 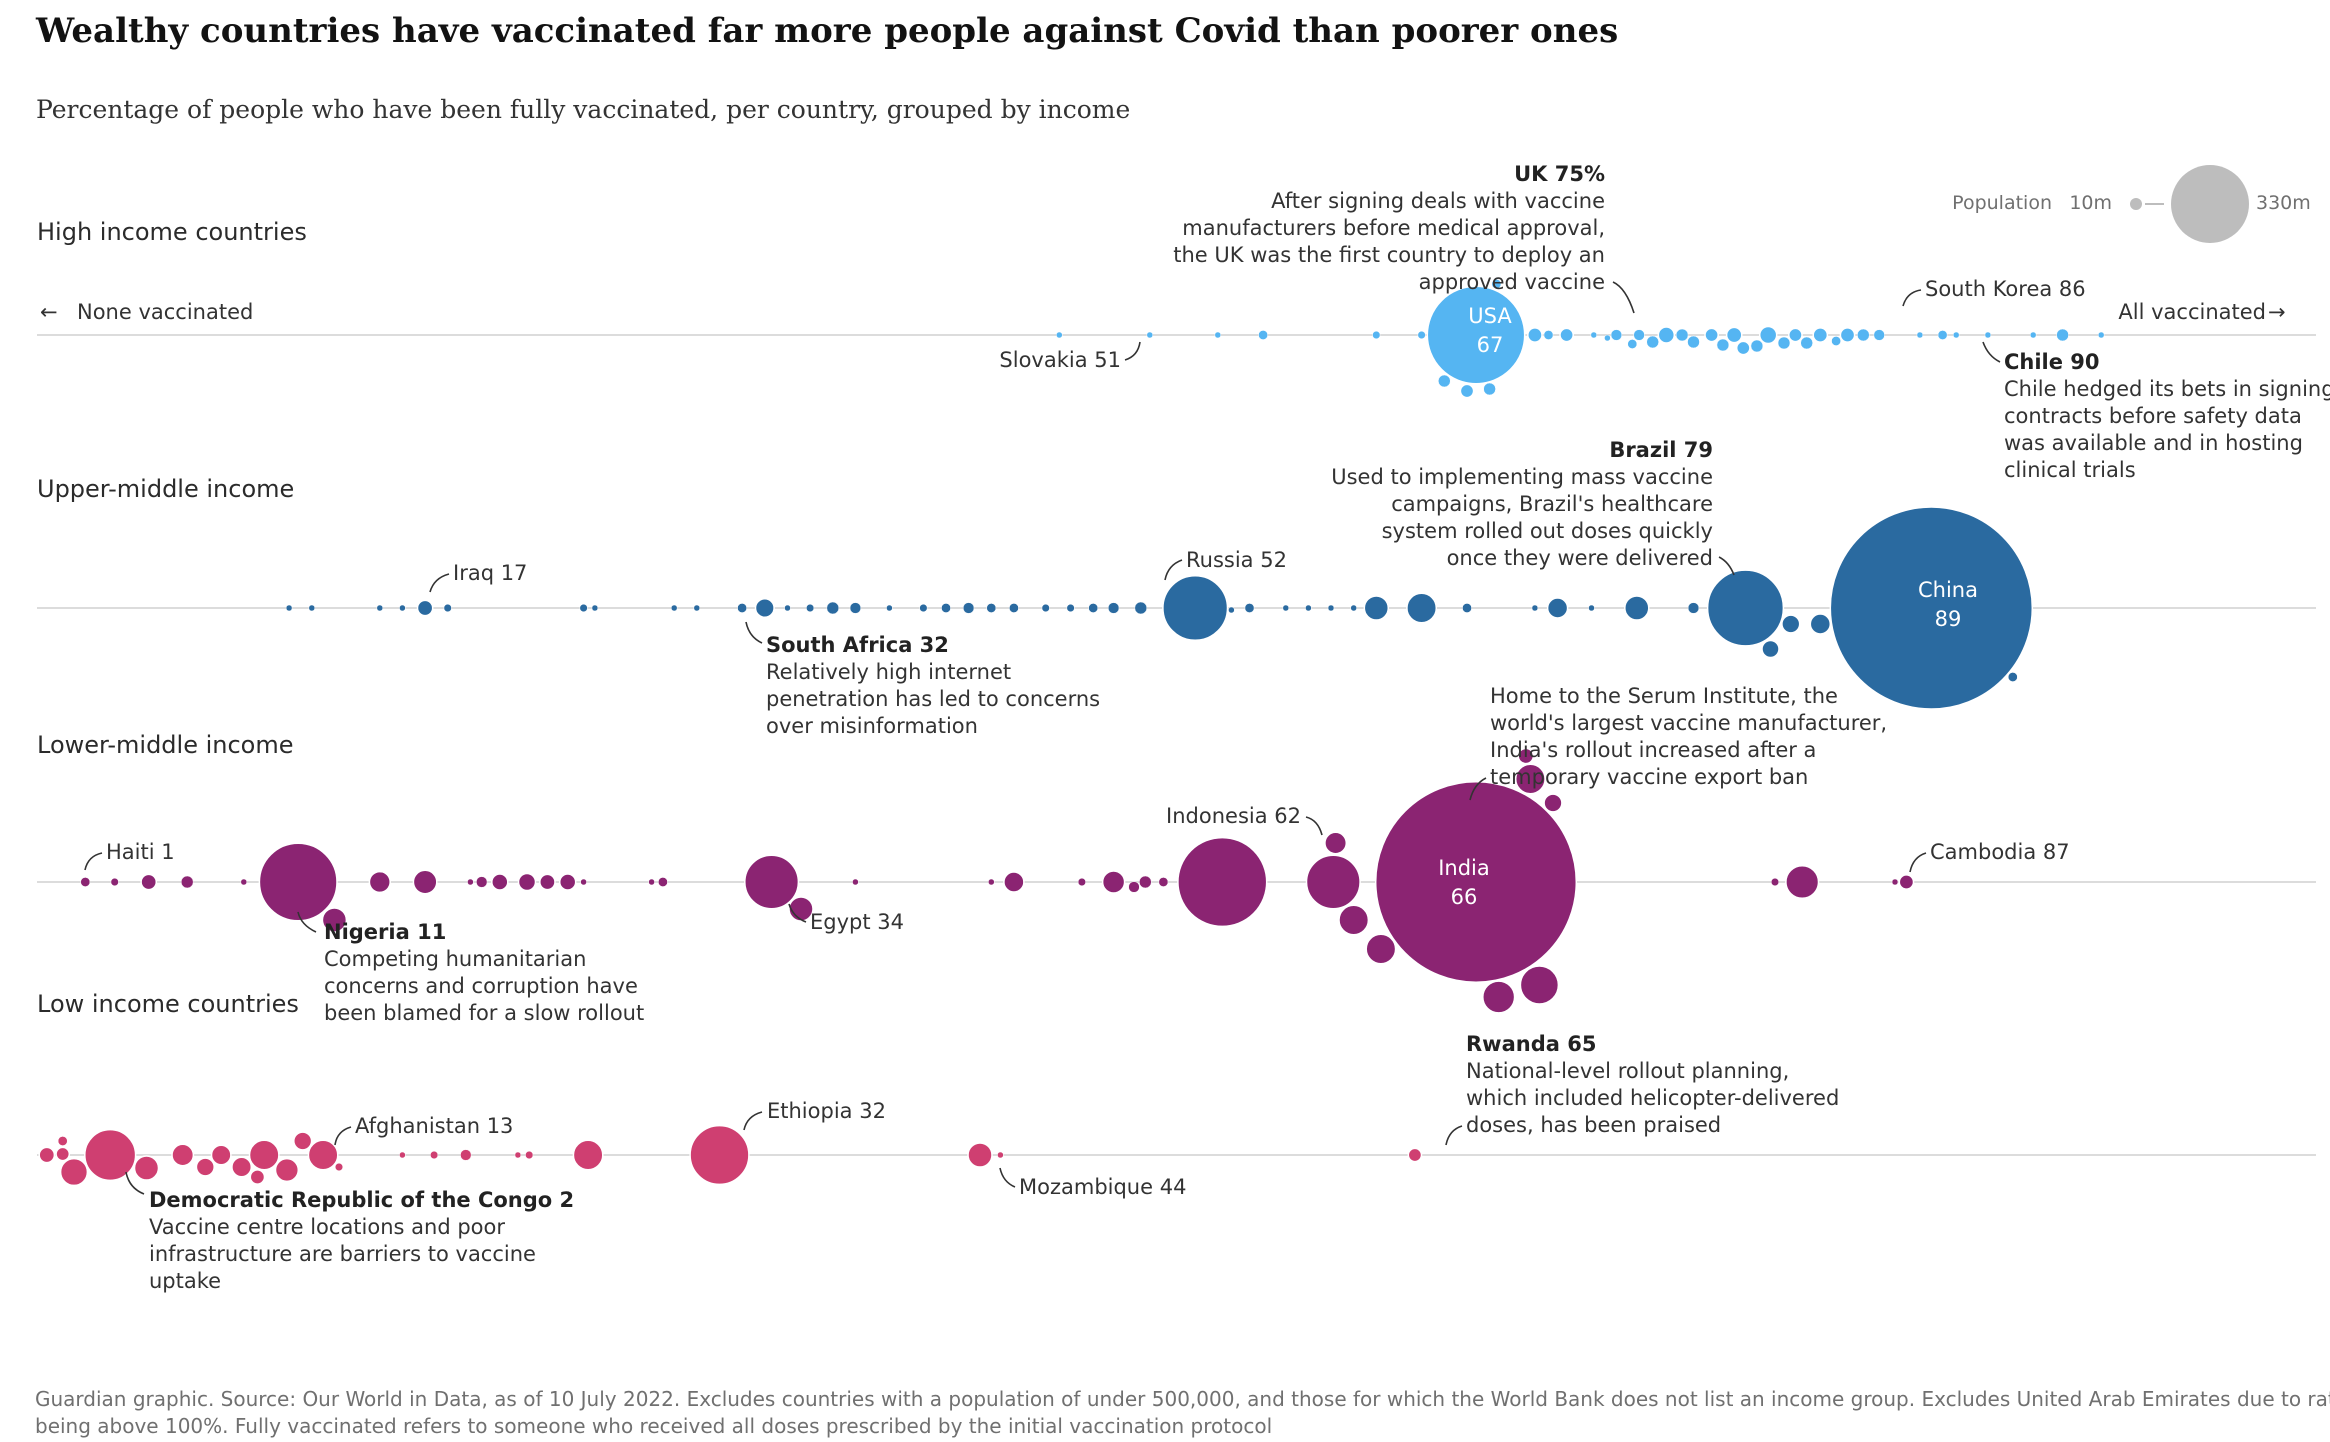 What do you see at coordinates (172, 232) in the screenshot?
I see `group-label-high: High income countries` at bounding box center [172, 232].